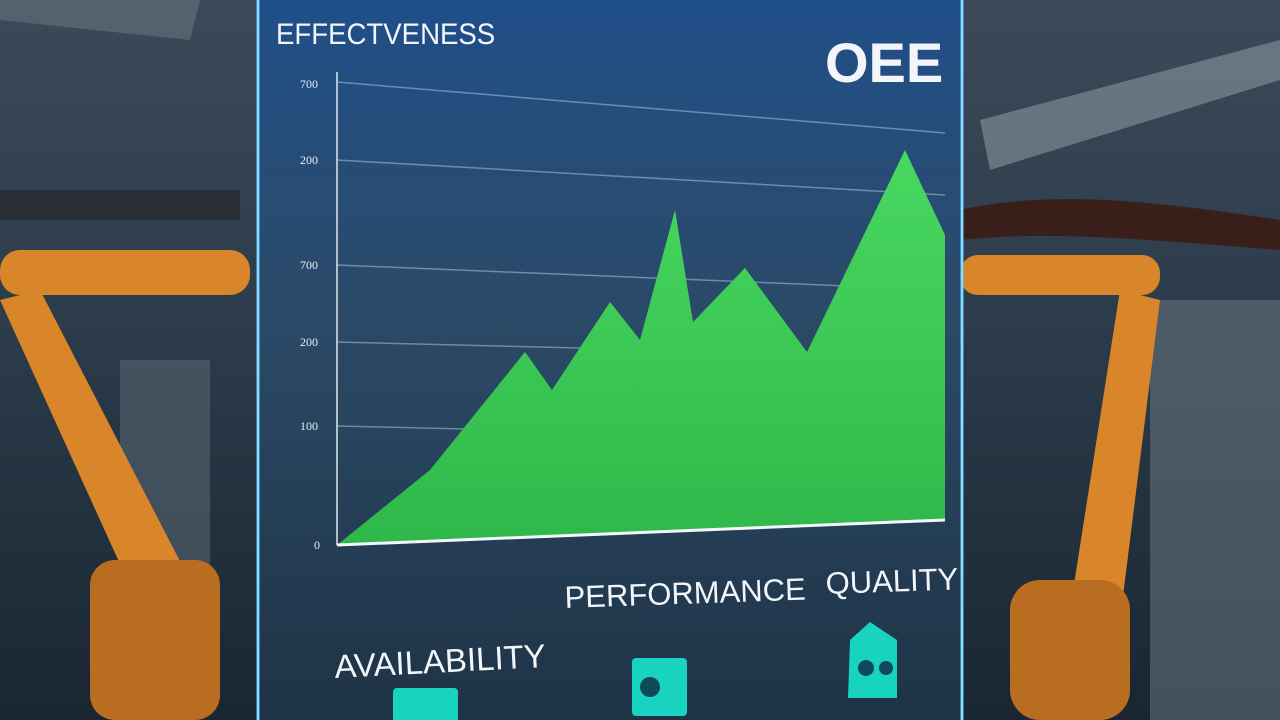  I want to click on metric-icon, so click(645, 671).